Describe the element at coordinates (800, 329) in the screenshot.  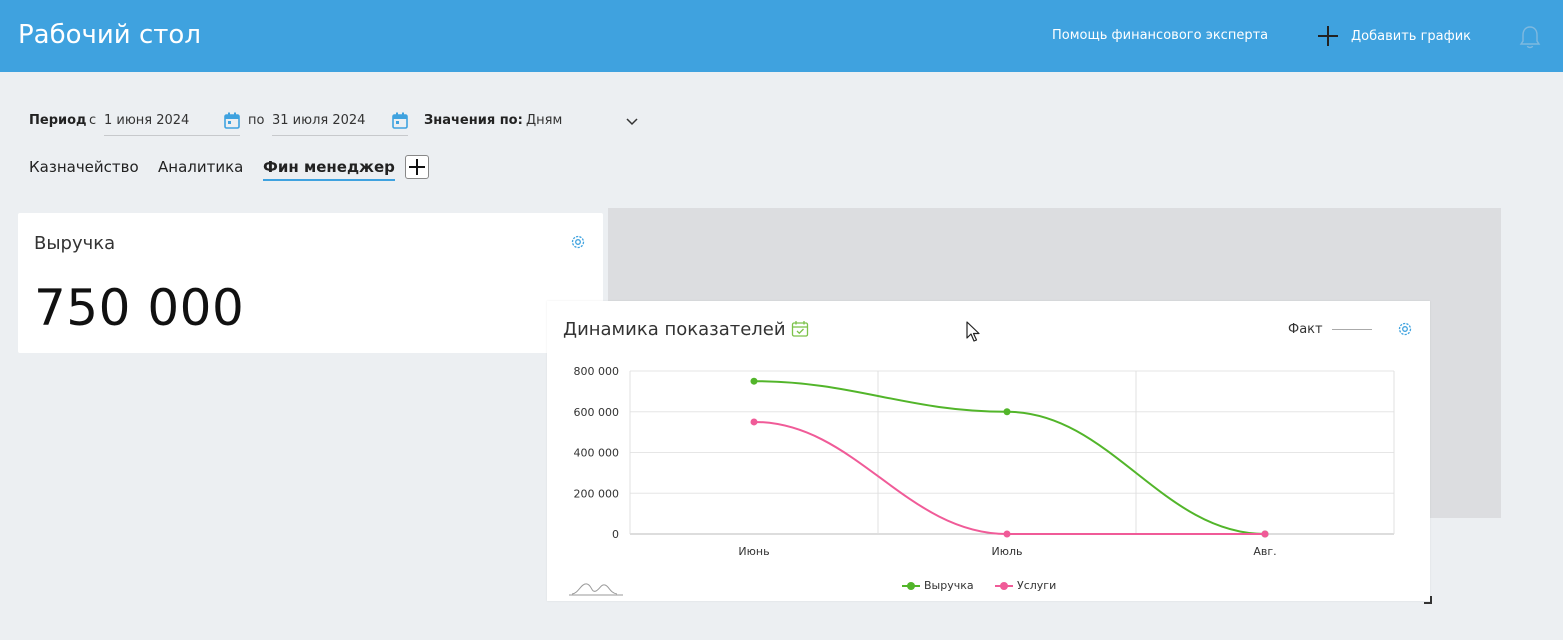
I see `calendar-check-icon` at that location.